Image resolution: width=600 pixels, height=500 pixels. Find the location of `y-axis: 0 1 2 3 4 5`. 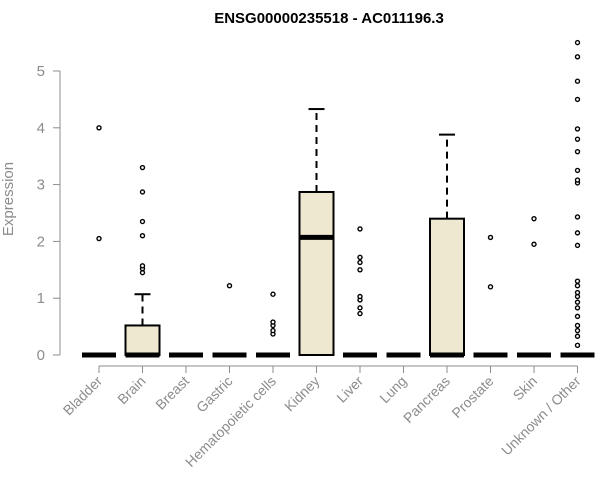

y-axis: 0 1 2 3 4 5 is located at coordinates (49, 213).